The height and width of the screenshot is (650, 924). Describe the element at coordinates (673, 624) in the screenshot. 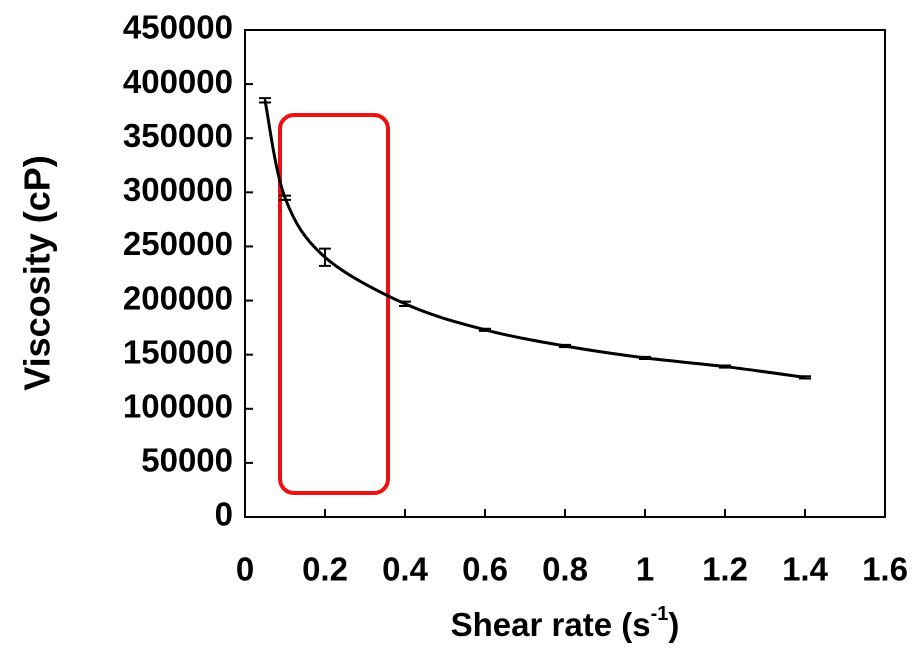

I see `x-label-suffix: )` at that location.